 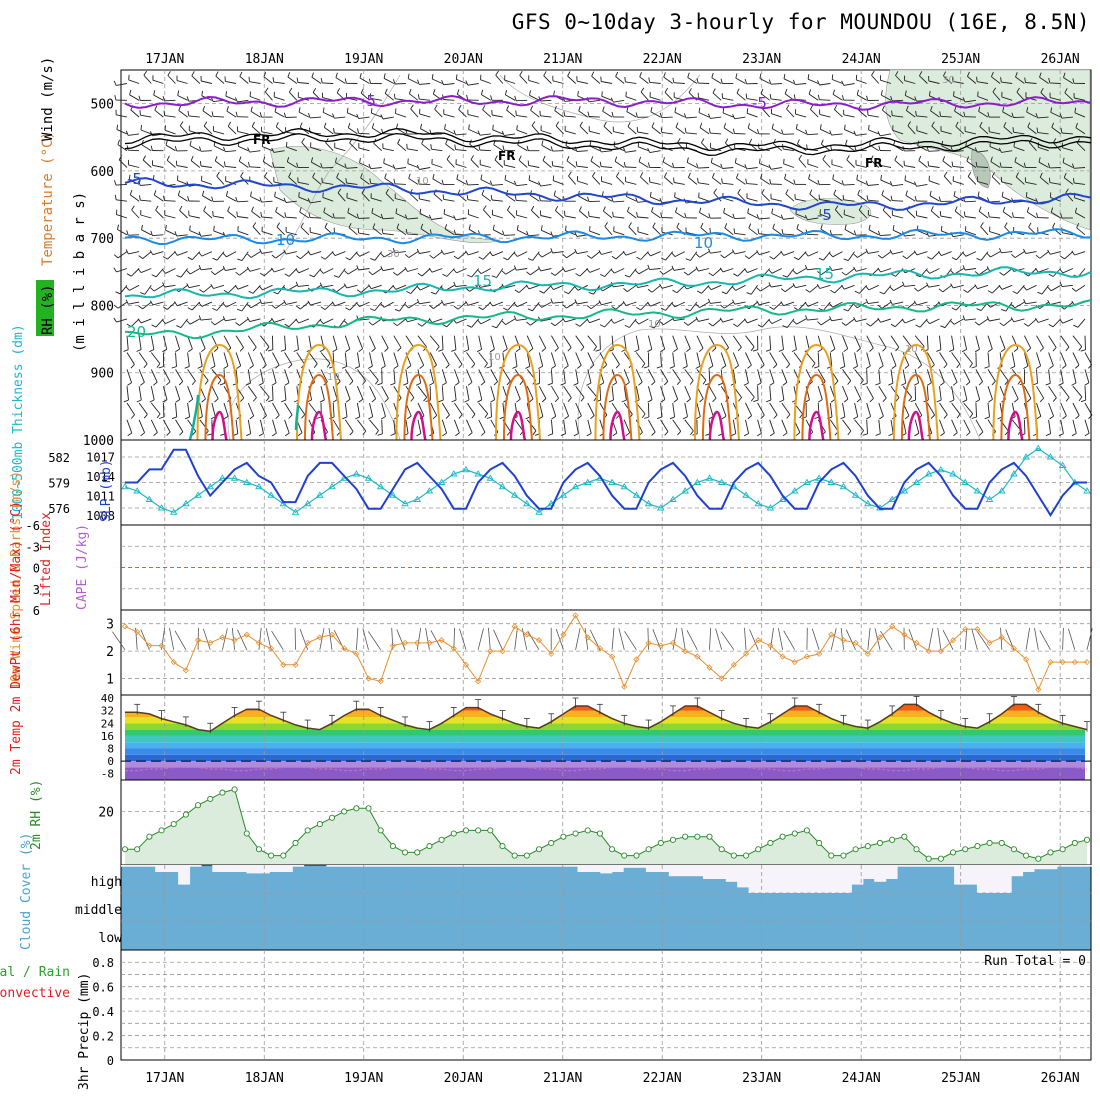 I want to click on temperature-band, so click(x=605, y=758).